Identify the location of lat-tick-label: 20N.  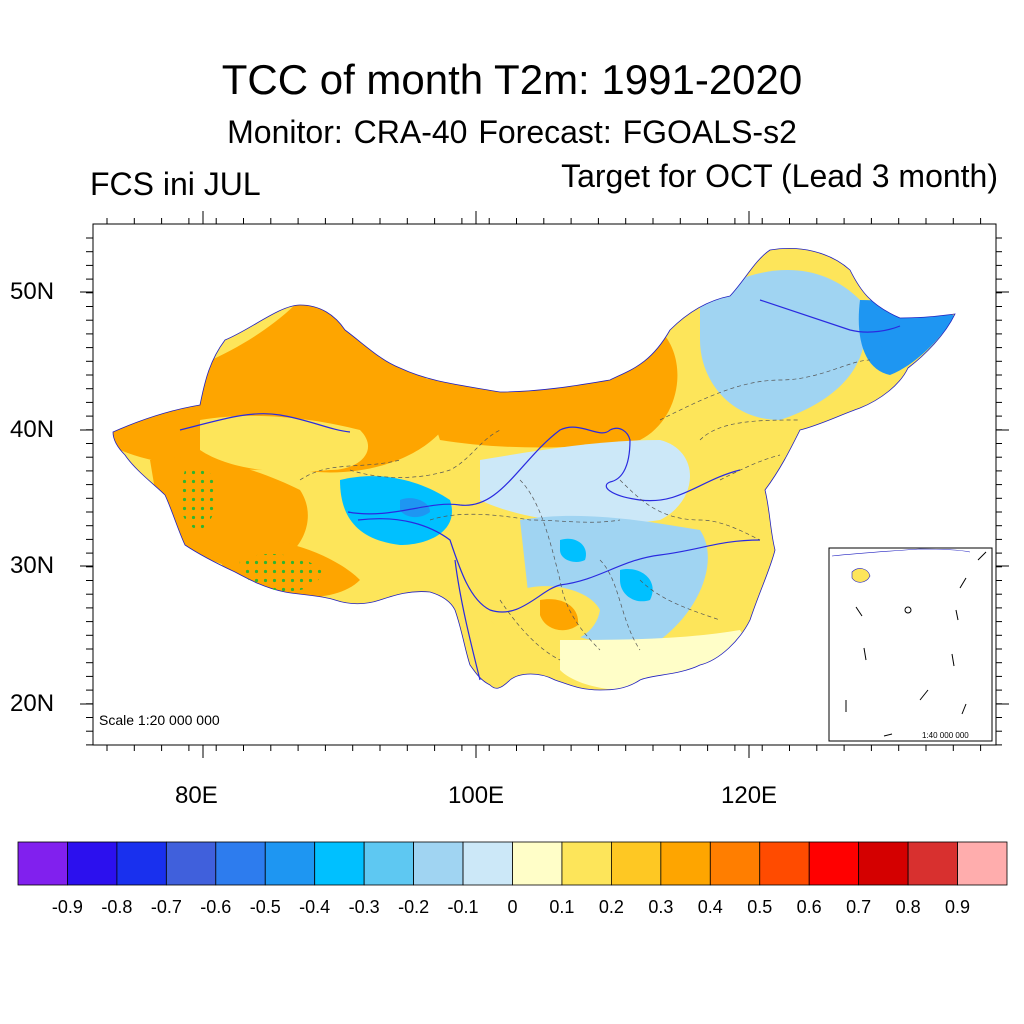
(32, 703).